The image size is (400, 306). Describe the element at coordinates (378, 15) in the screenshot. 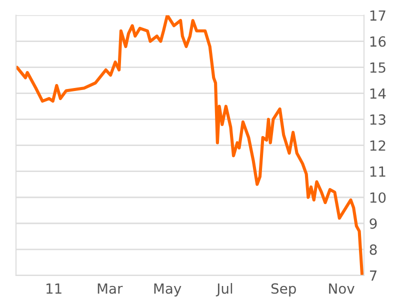

I see `y-tick-label: 17` at that location.